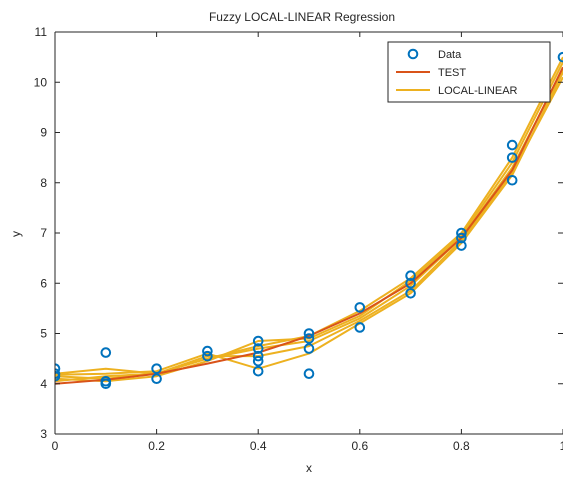 This screenshot has height=488, width=563. Describe the element at coordinates (359, 446) in the screenshot. I see `x-tick-label: 0.6` at that location.